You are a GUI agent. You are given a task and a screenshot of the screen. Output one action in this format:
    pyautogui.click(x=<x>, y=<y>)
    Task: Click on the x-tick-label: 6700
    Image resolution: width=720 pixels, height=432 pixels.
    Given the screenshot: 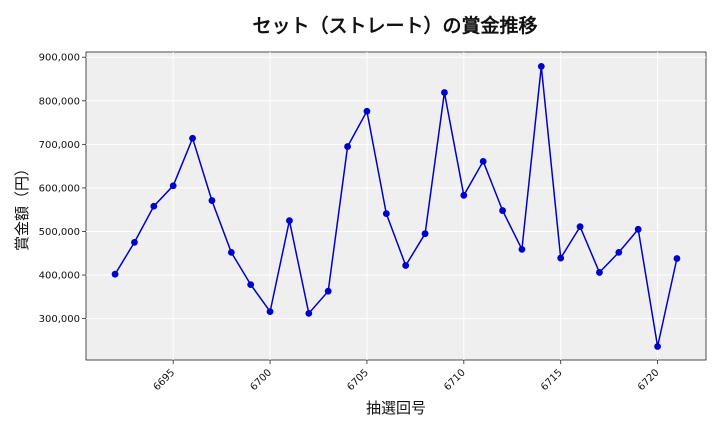 What is the action you would take?
    pyautogui.click(x=261, y=380)
    